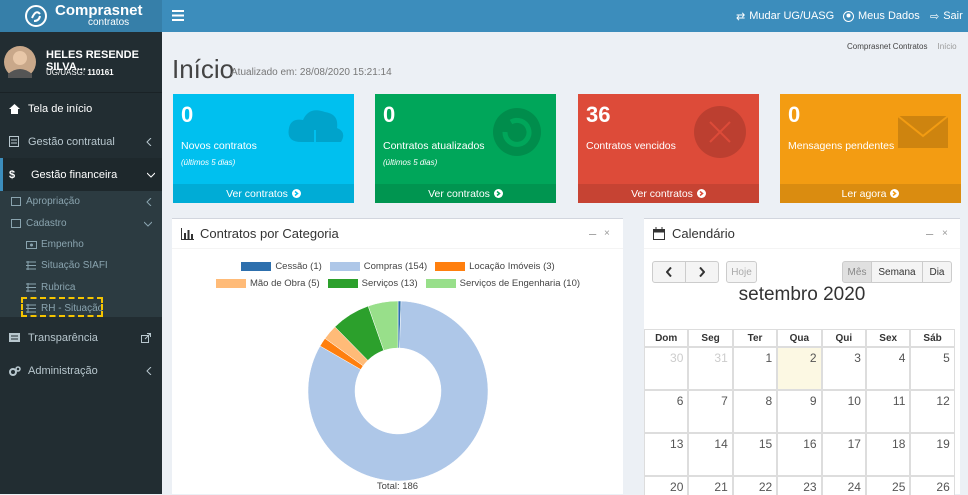 The height and width of the screenshot is (495, 968). Describe the element at coordinates (666, 368) in the screenshot. I see `day-cell: 30` at that location.